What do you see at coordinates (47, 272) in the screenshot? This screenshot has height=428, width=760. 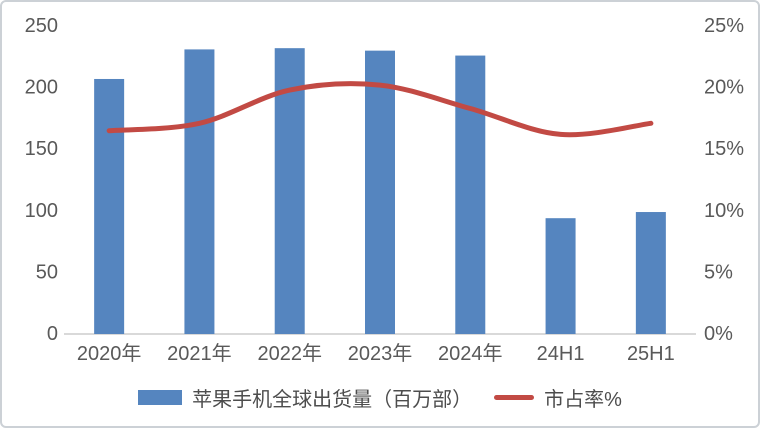 I see `left-axis-tick-label: 50` at bounding box center [47, 272].